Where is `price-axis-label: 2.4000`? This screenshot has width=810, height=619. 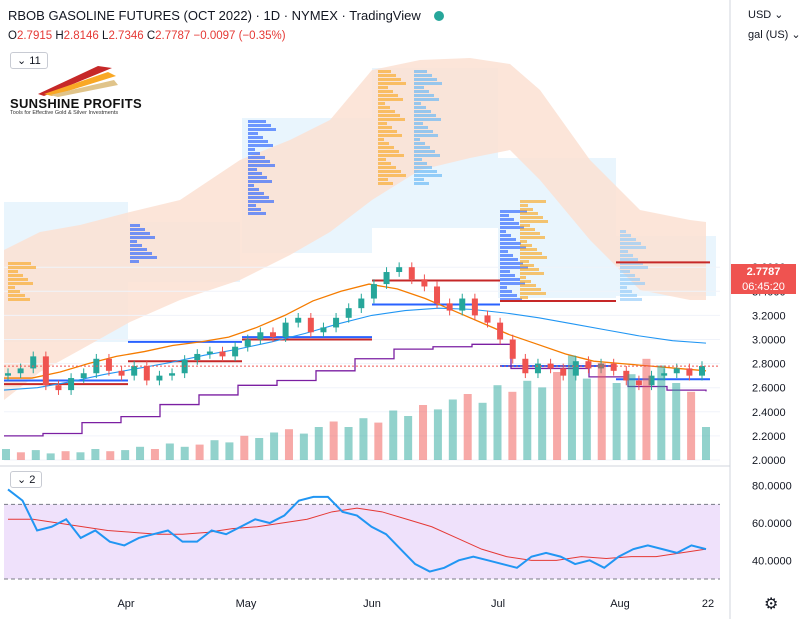 price-axis-label: 2.4000 is located at coordinates (769, 413).